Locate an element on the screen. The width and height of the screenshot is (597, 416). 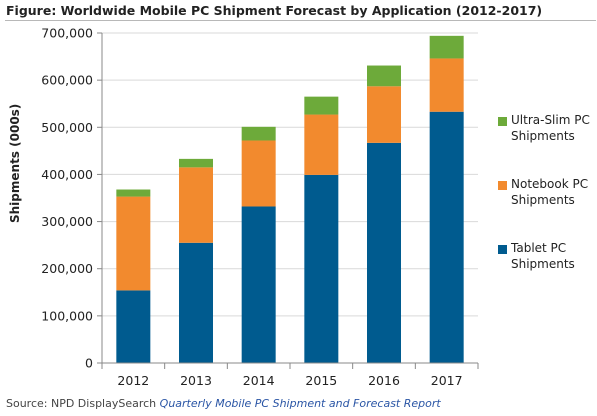
y-axis-title: Shipments (000s) is located at coordinates (15, 163).